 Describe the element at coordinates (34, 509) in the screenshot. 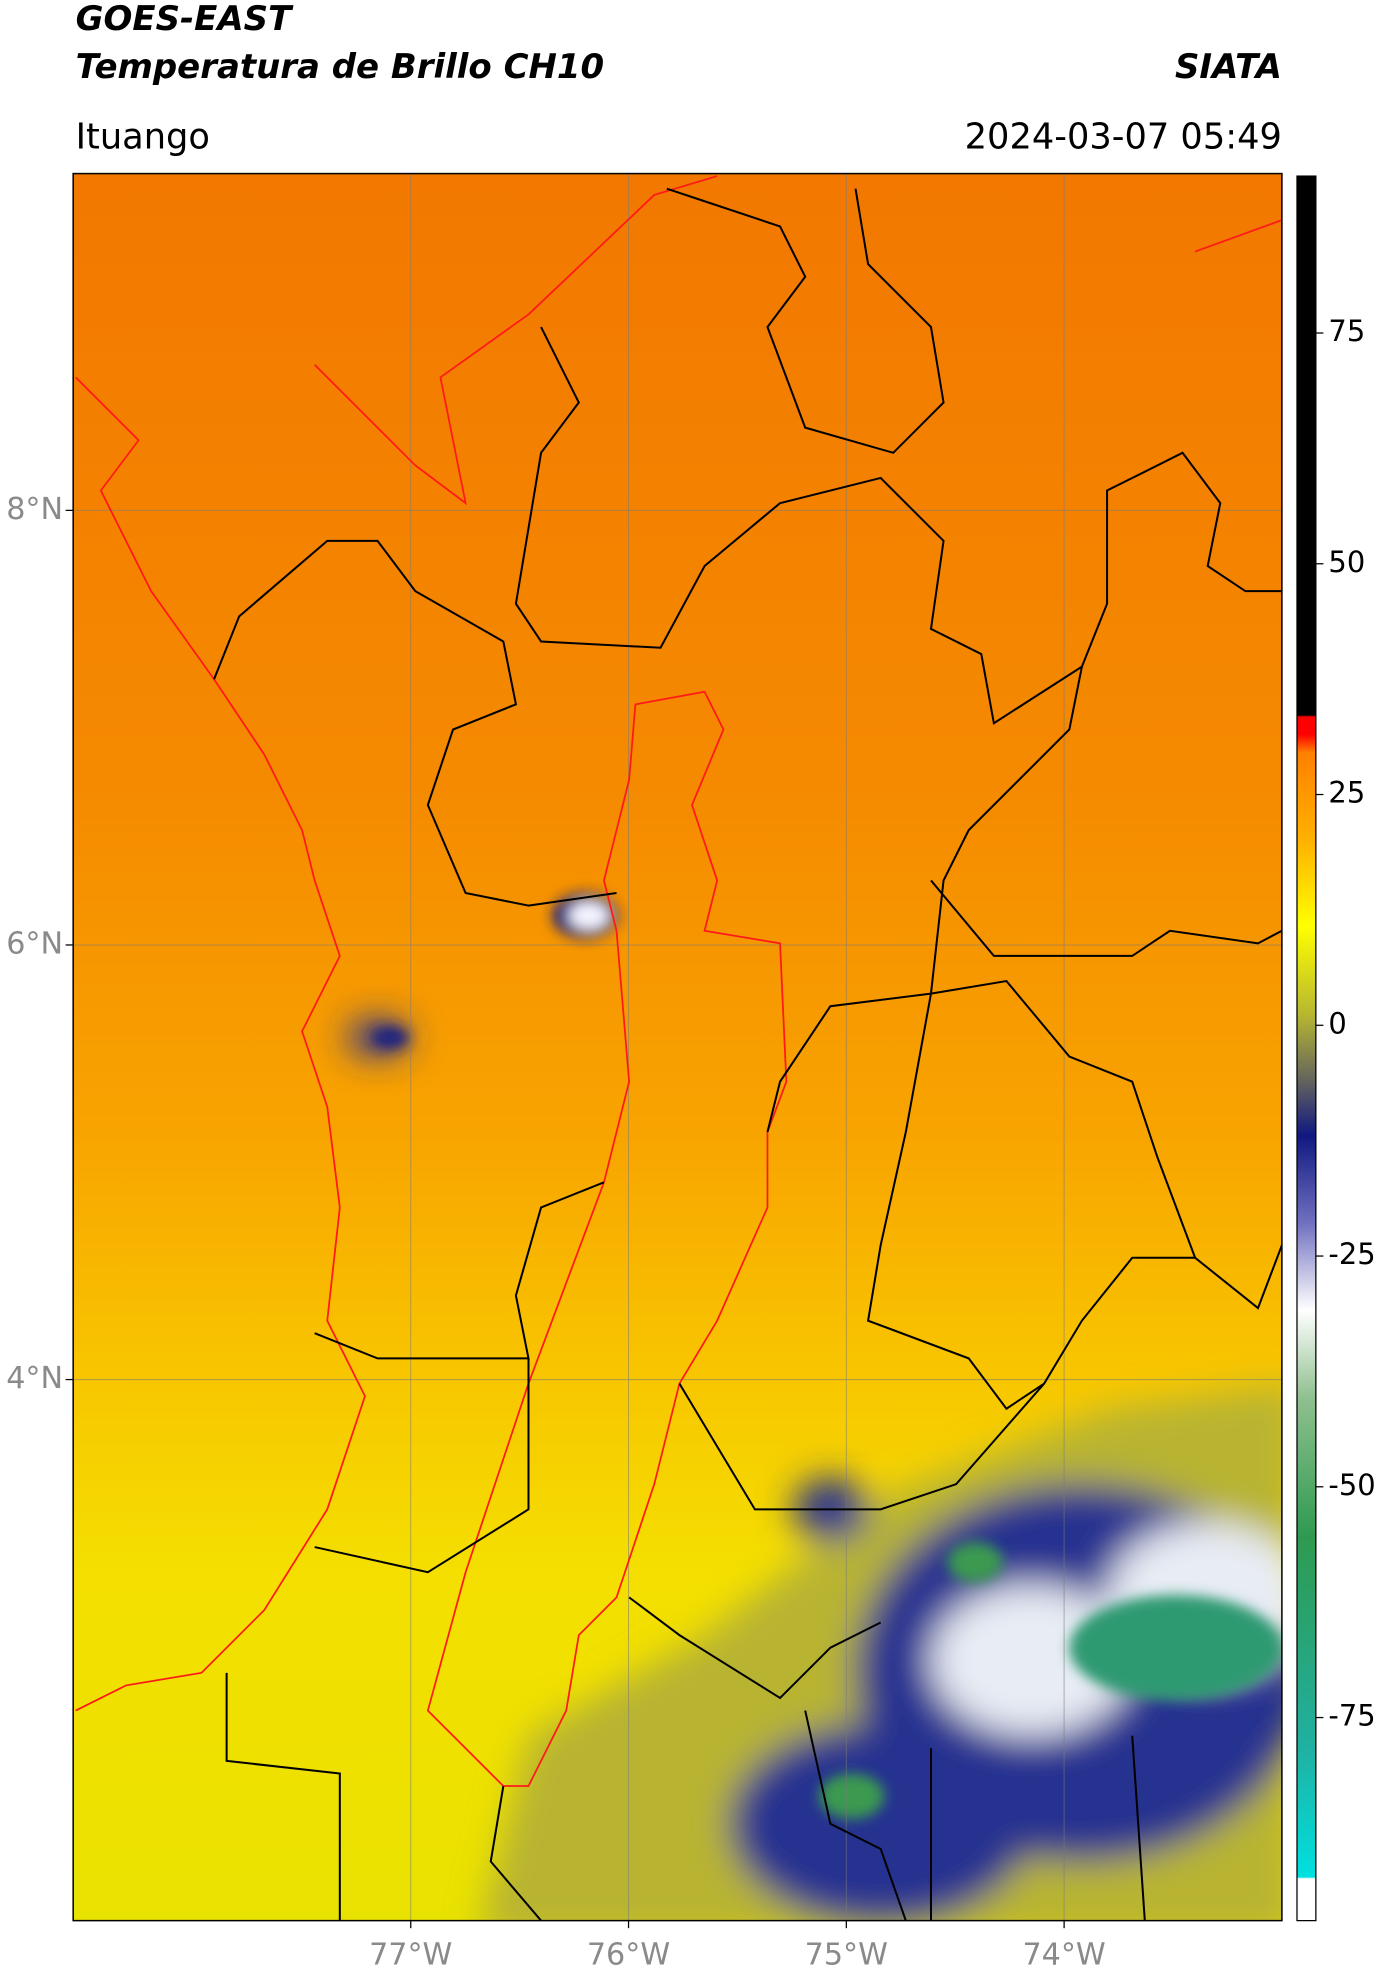

I see `y-tick-label: 8°N` at that location.